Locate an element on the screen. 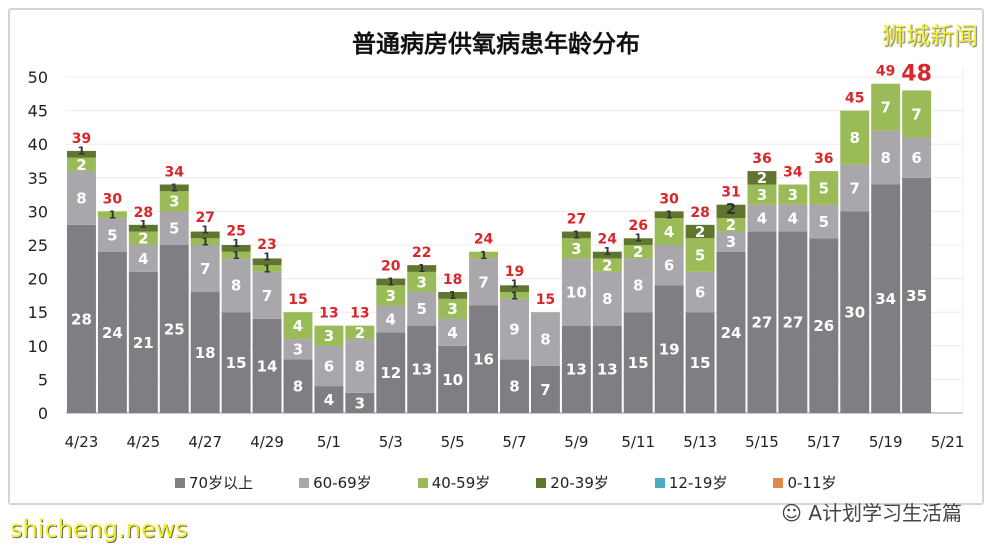  legend-item: 70岁以上 is located at coordinates (214, 482).